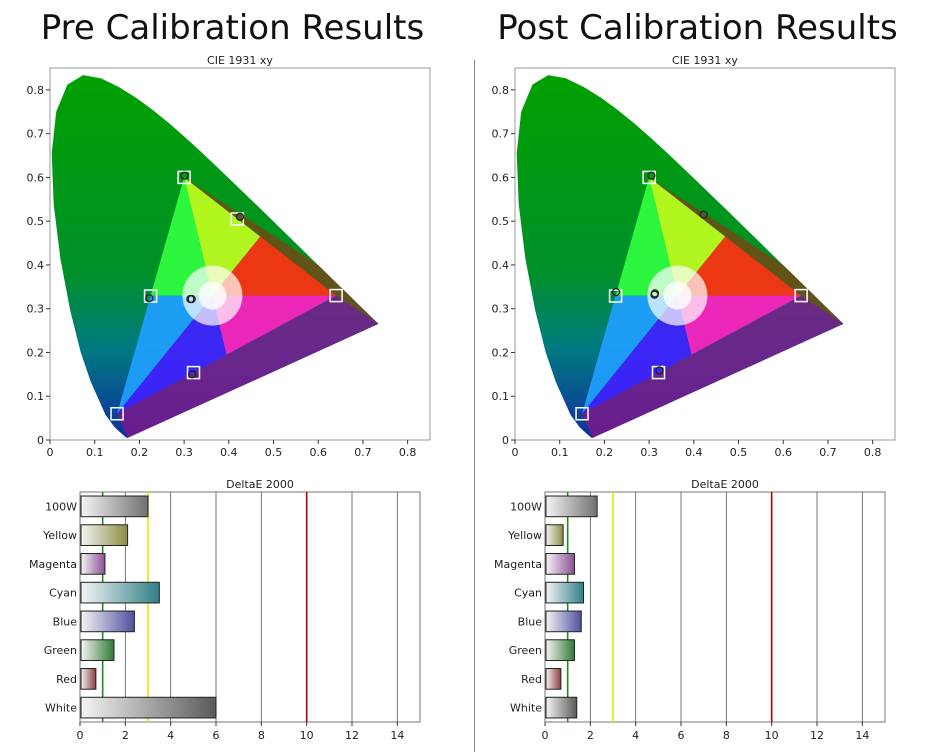 This screenshot has width=930, height=752. What do you see at coordinates (501, 396) in the screenshot?
I see `y-tick-label: 0.1` at bounding box center [501, 396].